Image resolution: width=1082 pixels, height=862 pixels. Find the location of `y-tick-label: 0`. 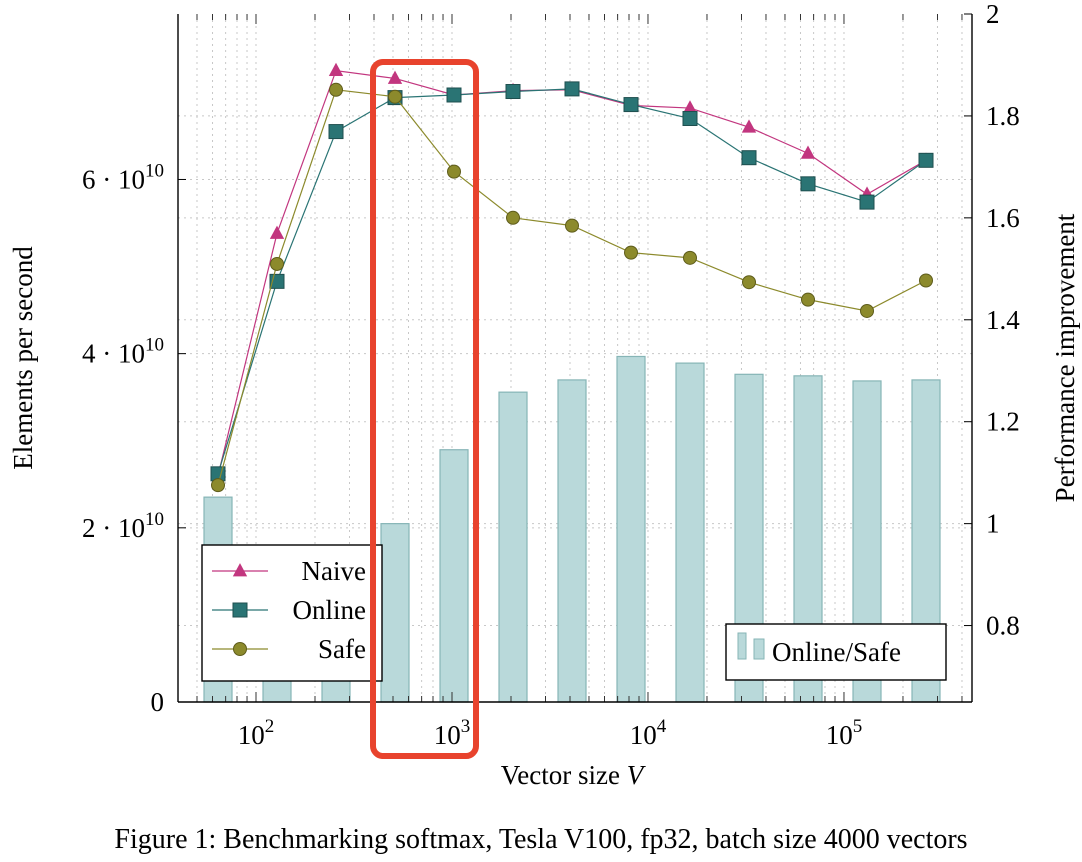

y-tick-label: 0 is located at coordinates (158, 702).